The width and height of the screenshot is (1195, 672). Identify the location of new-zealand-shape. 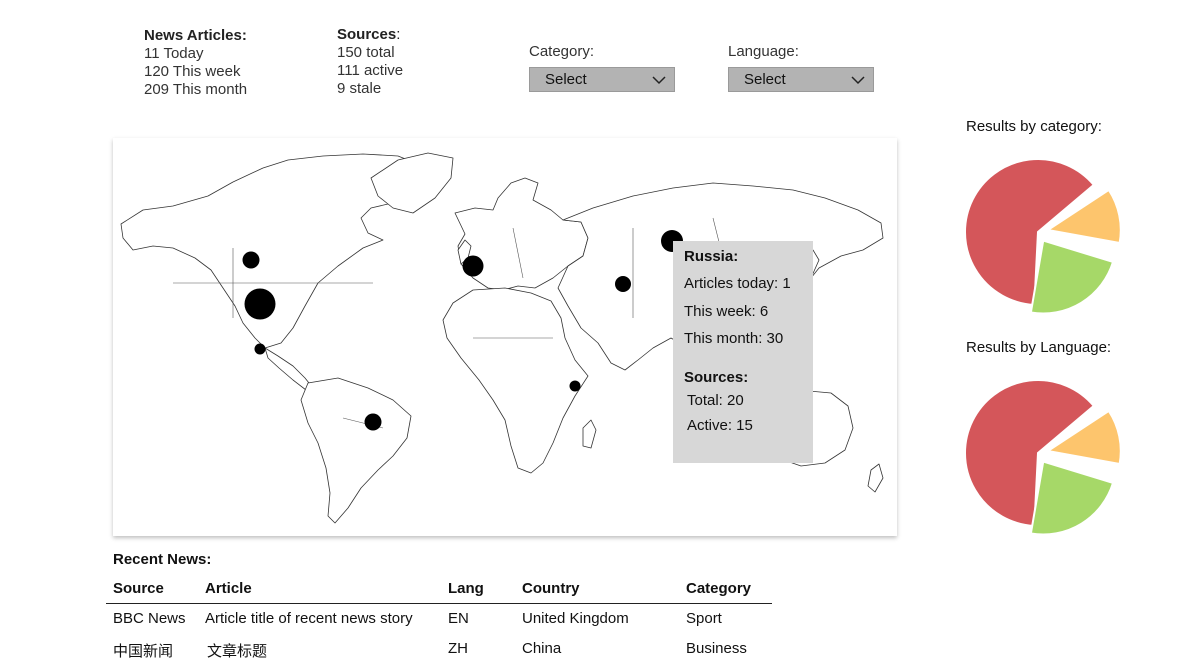
(875, 478).